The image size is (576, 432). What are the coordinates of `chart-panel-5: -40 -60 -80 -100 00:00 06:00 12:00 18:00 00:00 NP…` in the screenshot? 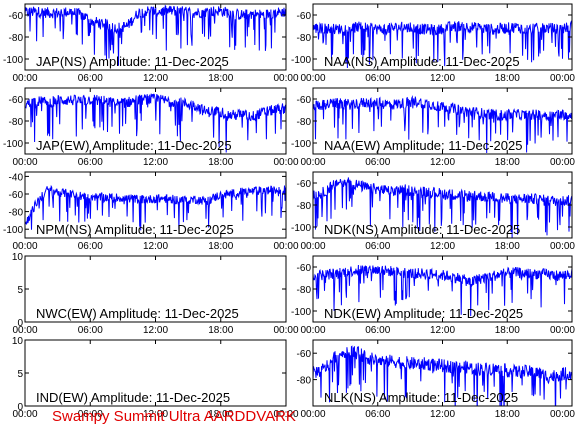 It's located at (151, 211).